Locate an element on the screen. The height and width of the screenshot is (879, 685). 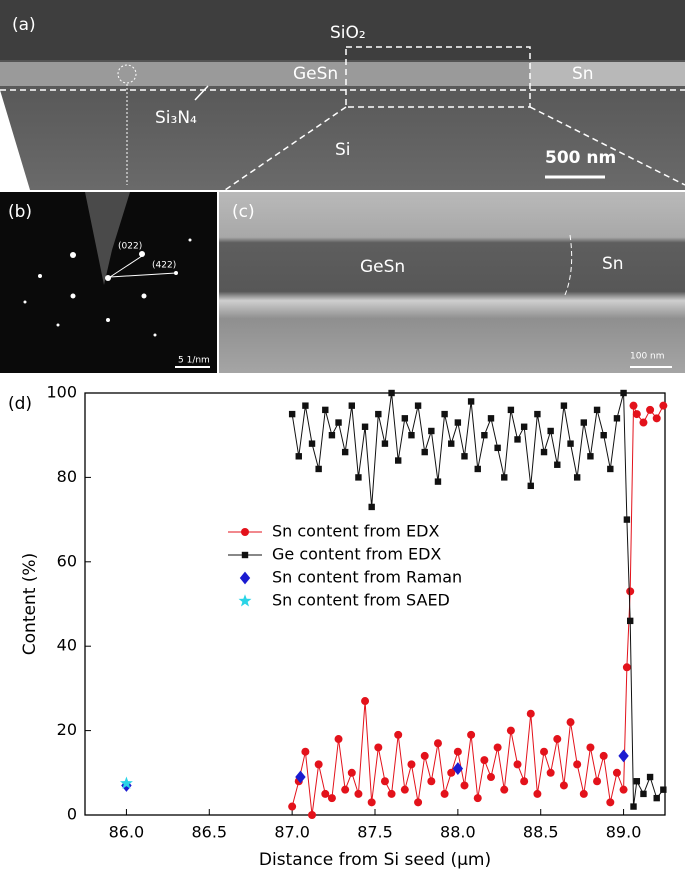
panel-label: (c) is located at coordinates (243, 212).